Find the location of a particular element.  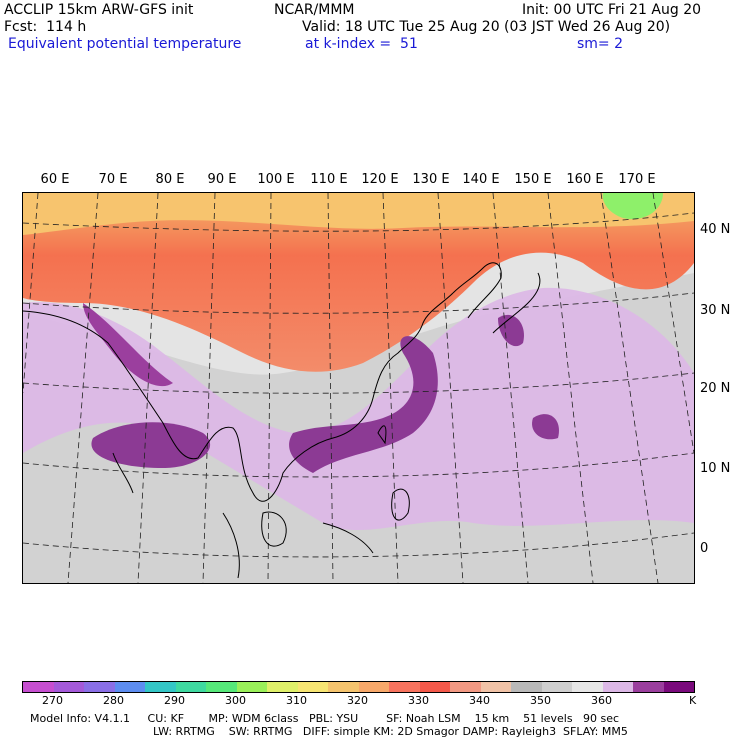

field-name: Equivalent potential temperature is located at coordinates (125, 44).